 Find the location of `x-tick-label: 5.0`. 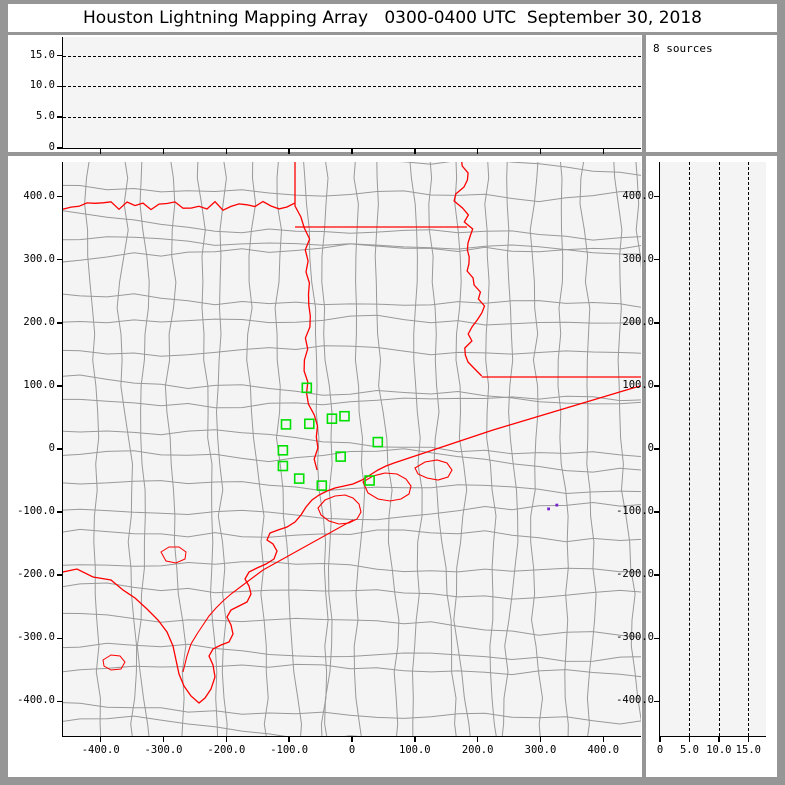

x-tick-label: 5.0 is located at coordinates (689, 750).